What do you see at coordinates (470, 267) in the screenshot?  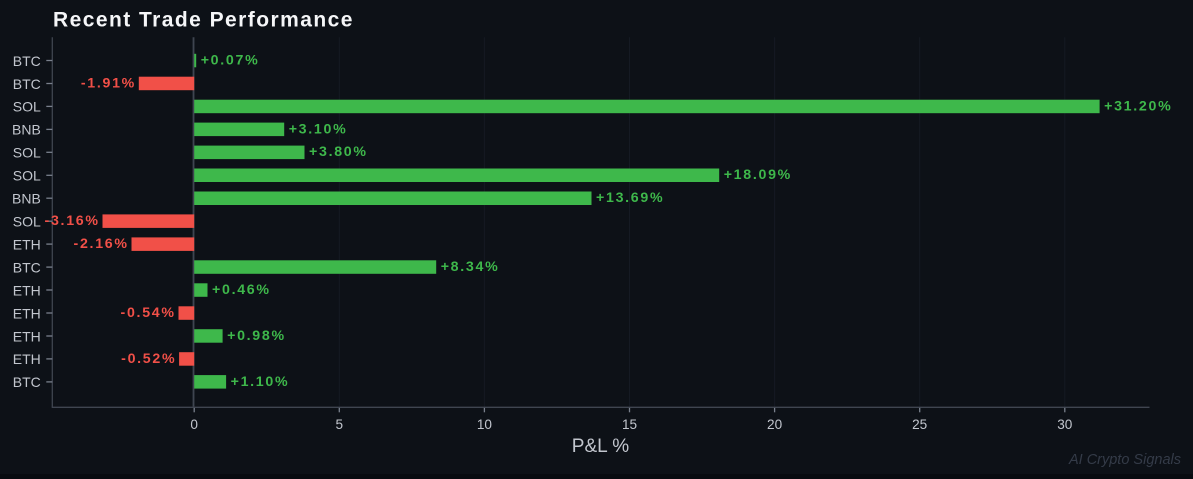 I see `svg-text: +8.34%` at bounding box center [470, 267].